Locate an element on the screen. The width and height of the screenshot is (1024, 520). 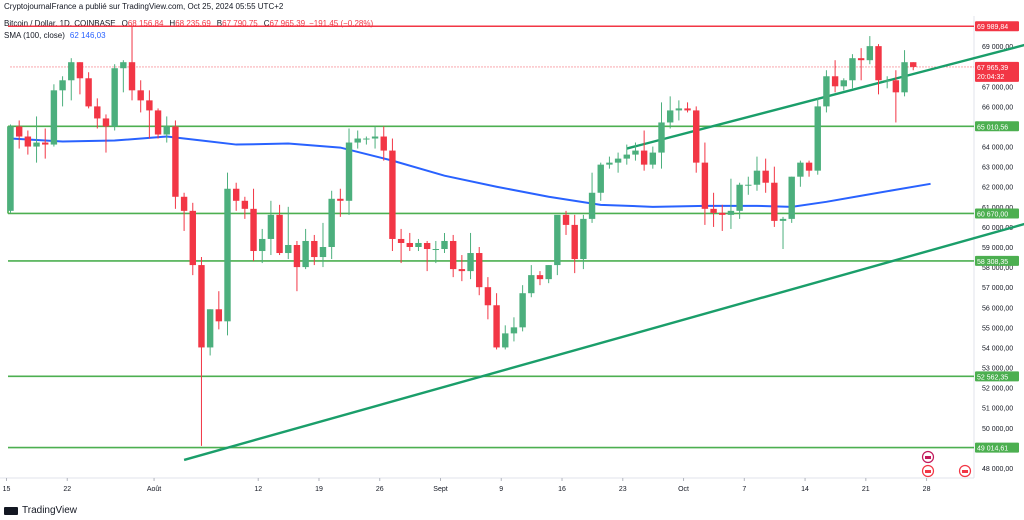
channel-upper-line is located at coordinates (825, 86).